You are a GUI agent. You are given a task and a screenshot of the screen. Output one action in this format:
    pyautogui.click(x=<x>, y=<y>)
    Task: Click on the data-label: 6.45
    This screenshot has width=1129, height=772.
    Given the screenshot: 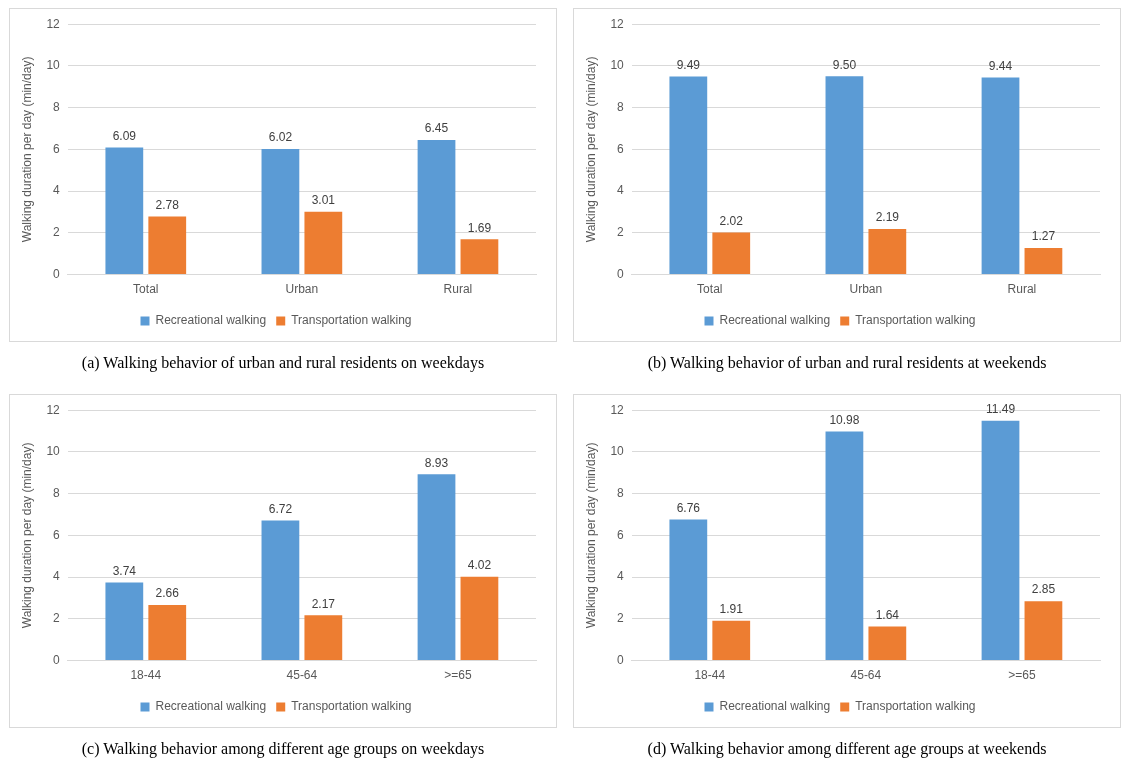 What is the action you would take?
    pyautogui.click(x=436, y=128)
    